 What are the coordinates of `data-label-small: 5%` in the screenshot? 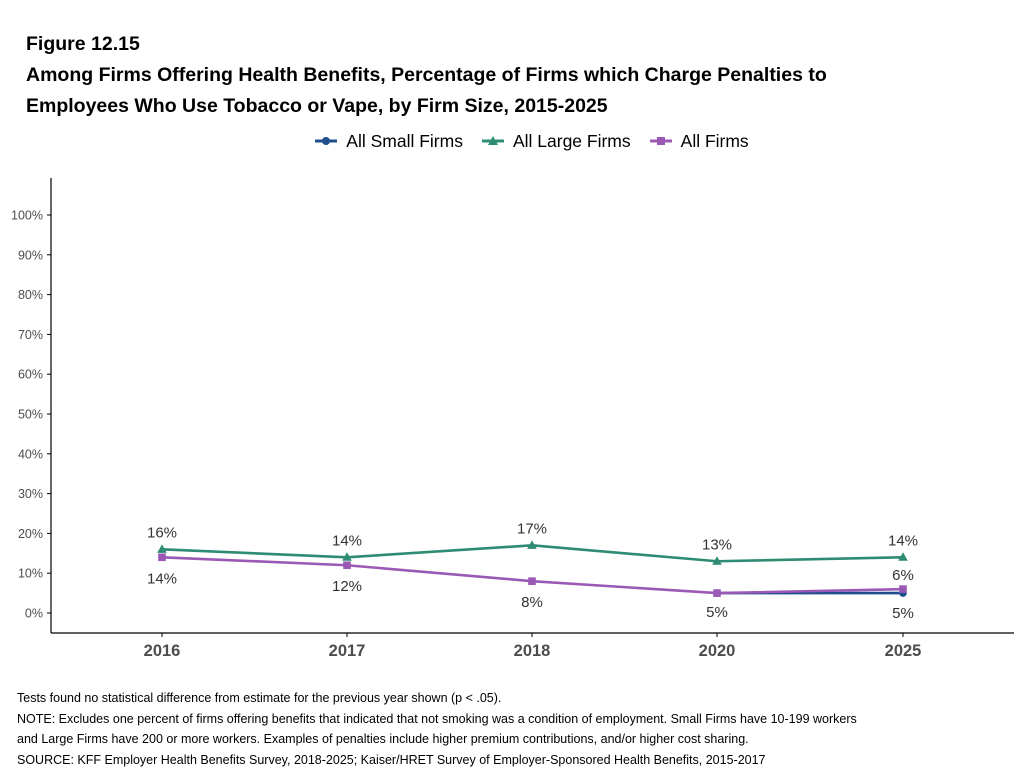 It's located at (903, 613).